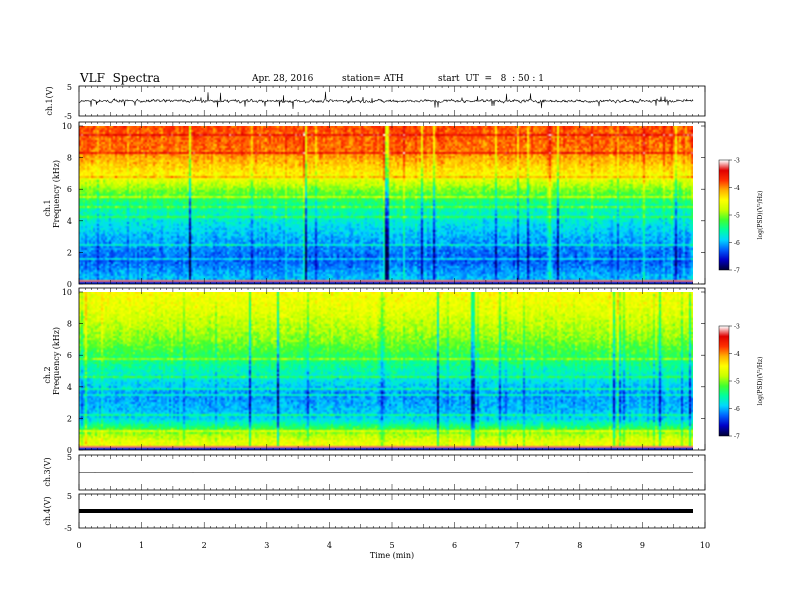 Image resolution: width=792 pixels, height=612 pixels. I want to click on time-tick-label: 4, so click(329, 545).